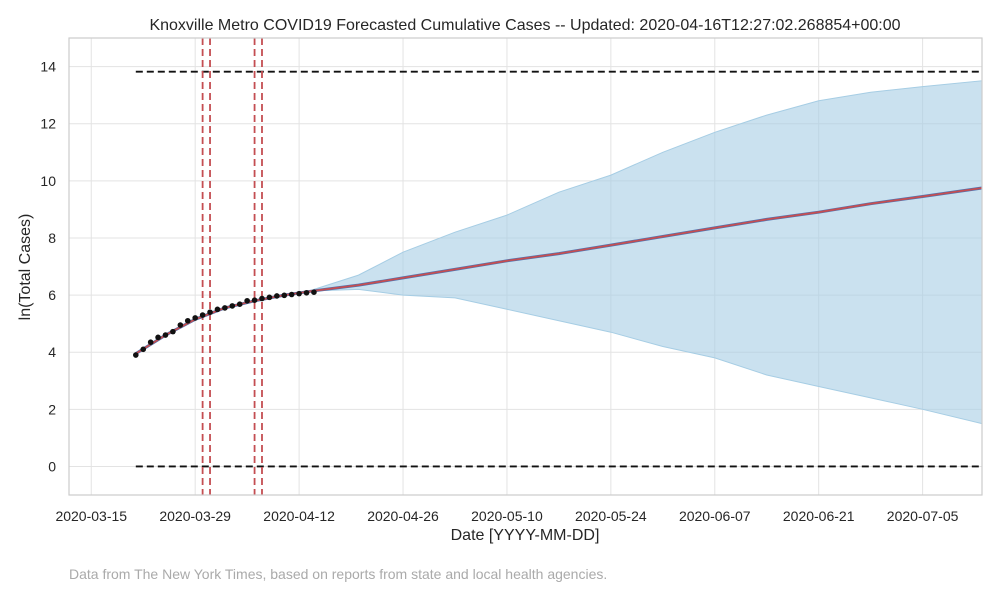 Image resolution: width=1000 pixels, height=600 pixels. Describe the element at coordinates (25, 267) in the screenshot. I see `y-axis-label: ln(Total Cases)` at that location.